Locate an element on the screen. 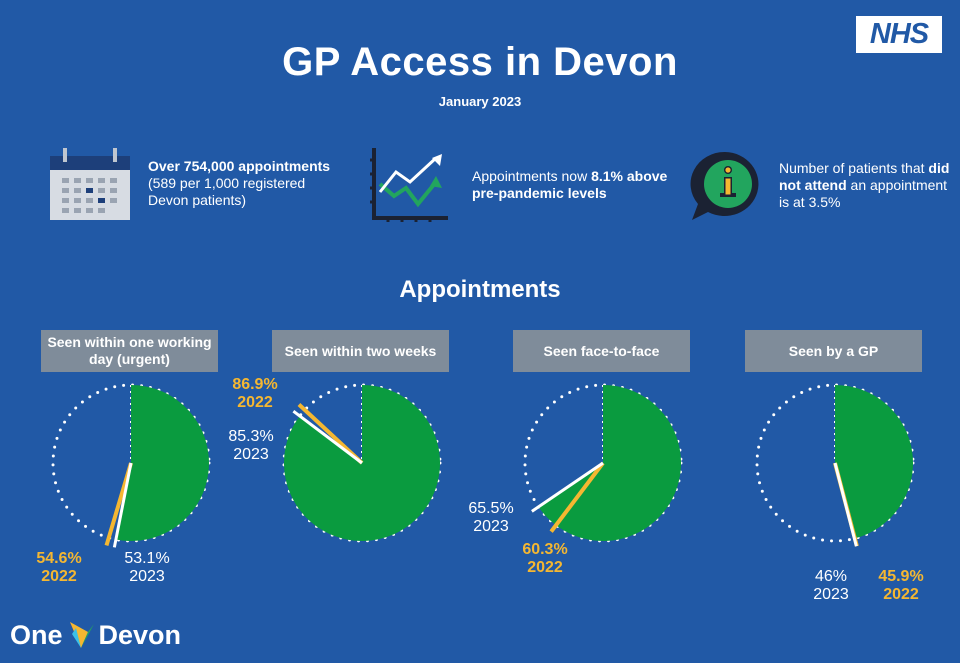  value-2022: 54.6% is located at coordinates (59, 558).